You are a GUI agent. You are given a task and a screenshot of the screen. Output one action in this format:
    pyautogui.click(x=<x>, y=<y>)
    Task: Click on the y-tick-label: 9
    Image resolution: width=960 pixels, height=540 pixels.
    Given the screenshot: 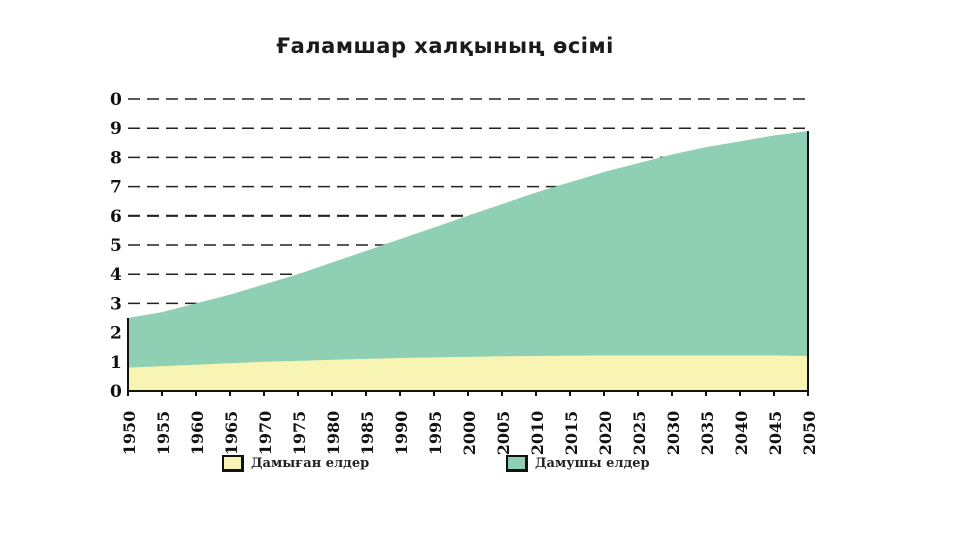 What is the action you would take?
    pyautogui.click(x=116, y=129)
    